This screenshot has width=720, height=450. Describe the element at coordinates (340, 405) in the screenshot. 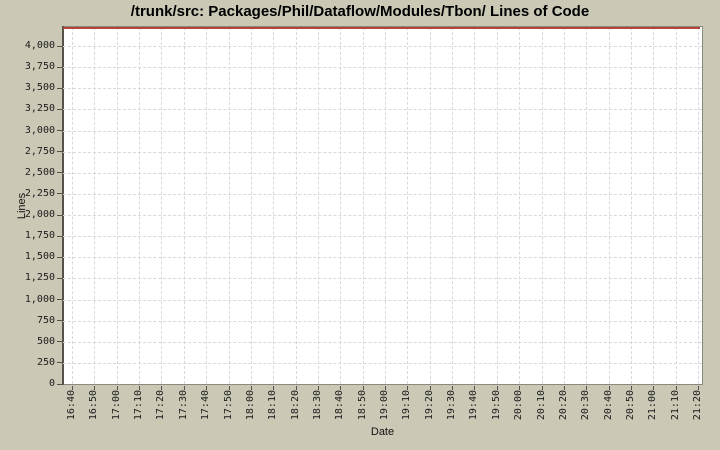

I see `x-tick-label: 18:40` at that location.